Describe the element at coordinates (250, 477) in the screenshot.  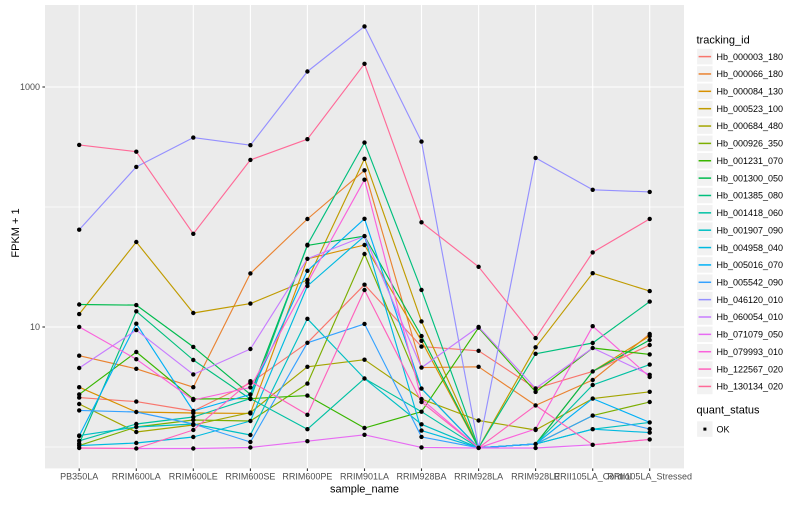
I see `svg-text: RRIM600SE` at that location.